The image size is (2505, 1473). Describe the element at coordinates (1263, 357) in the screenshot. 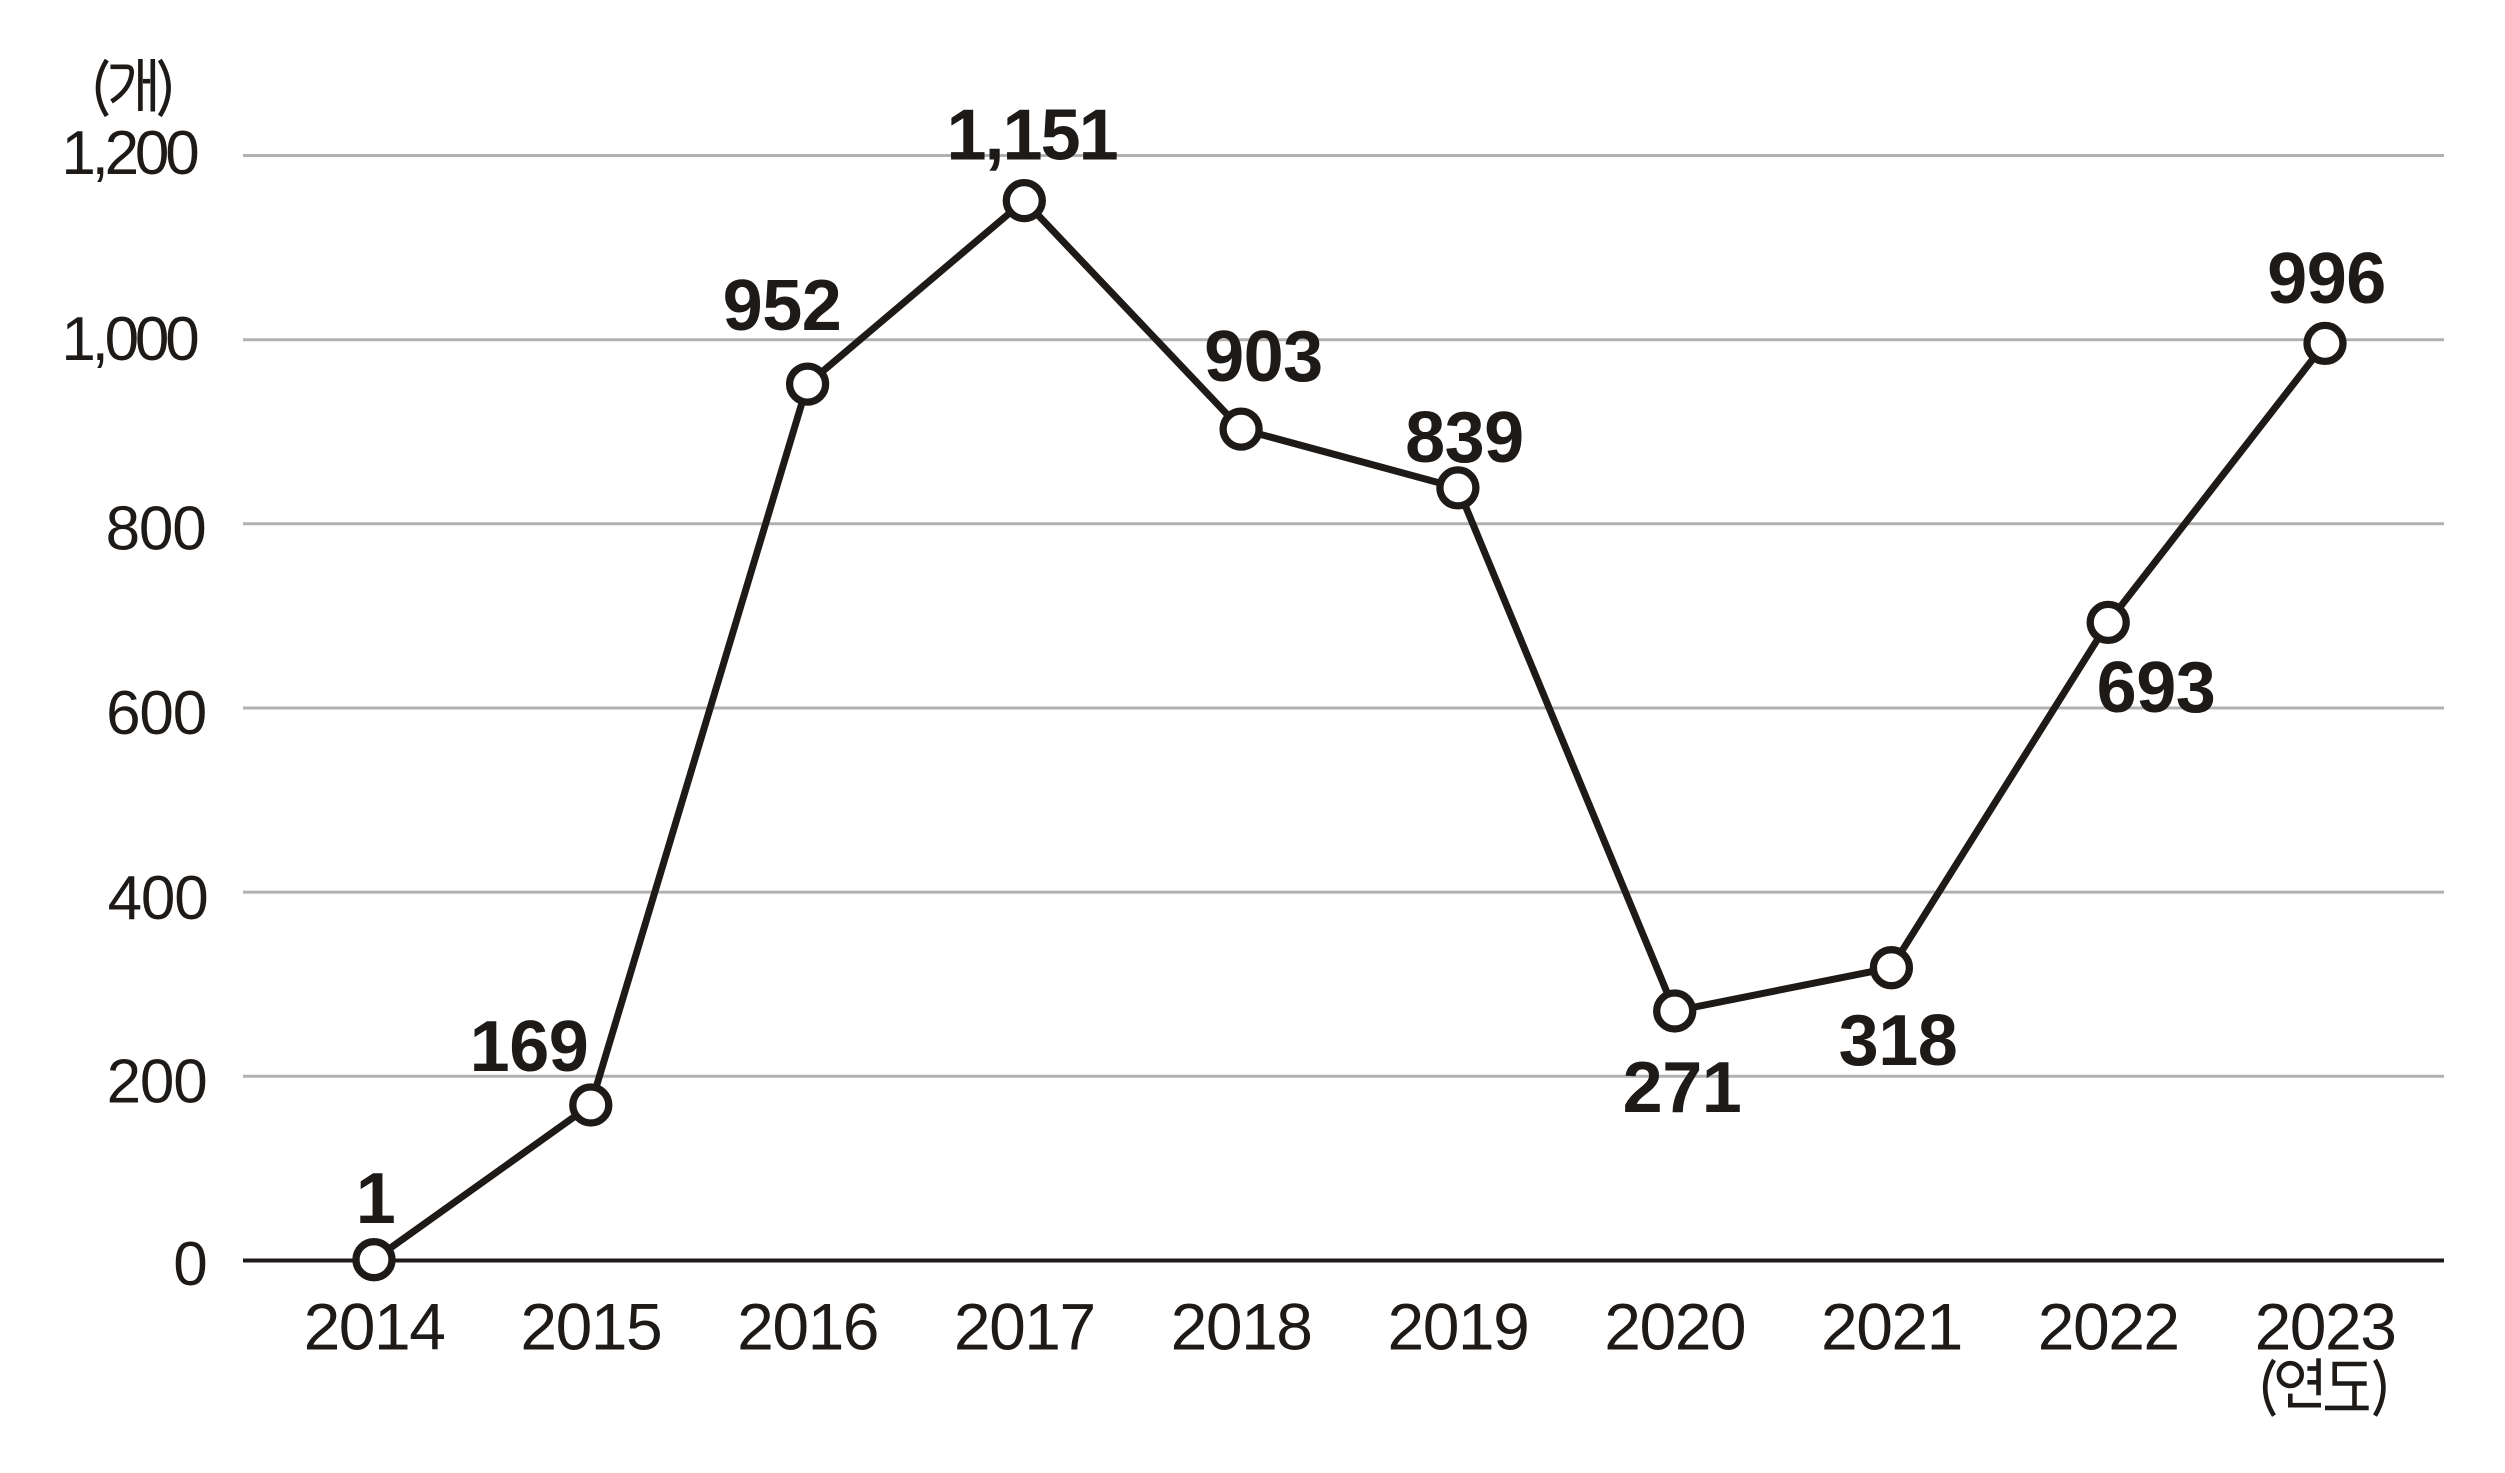

I see `svg-text: 903` at that location.